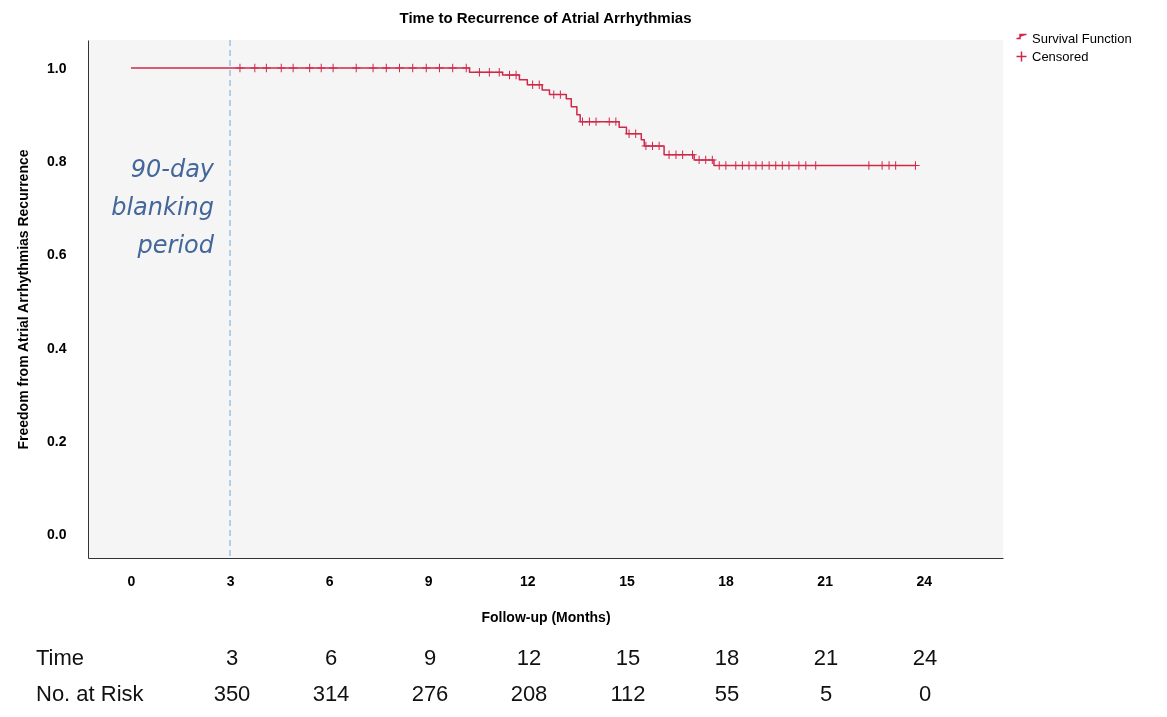  Describe the element at coordinates (825, 580) in the screenshot. I see `x-tick-label: 21` at that location.